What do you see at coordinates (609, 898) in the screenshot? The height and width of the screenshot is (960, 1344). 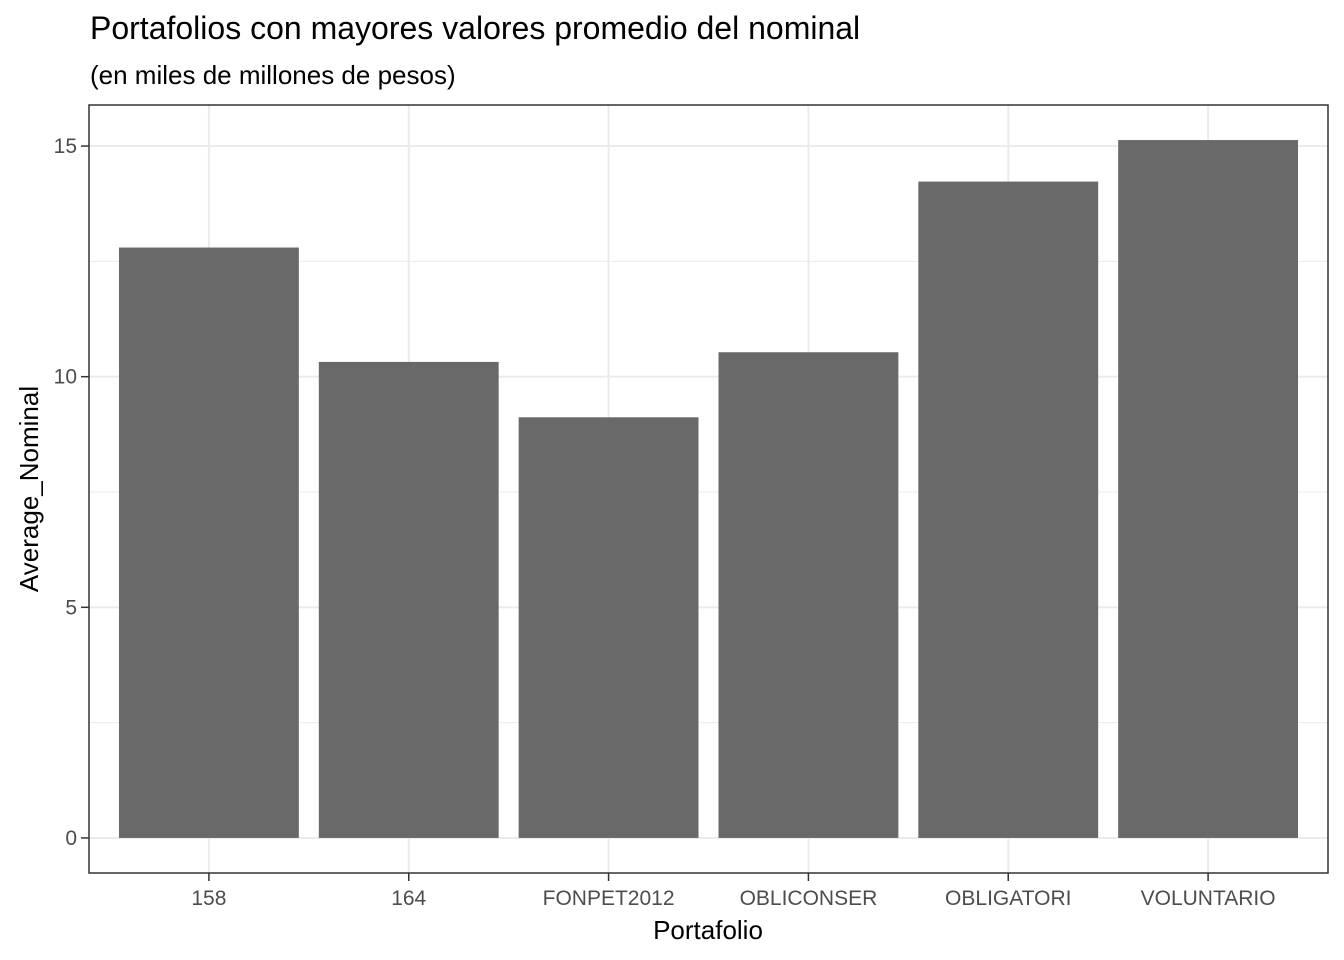 I see `x-tick-label: FONPET2012` at bounding box center [609, 898].